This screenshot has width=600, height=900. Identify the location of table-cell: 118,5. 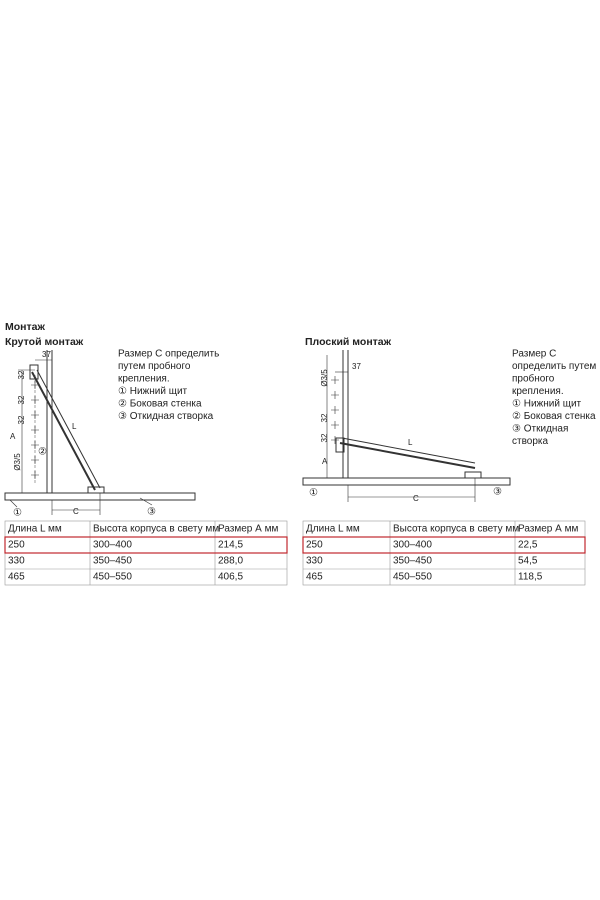
(530, 577).